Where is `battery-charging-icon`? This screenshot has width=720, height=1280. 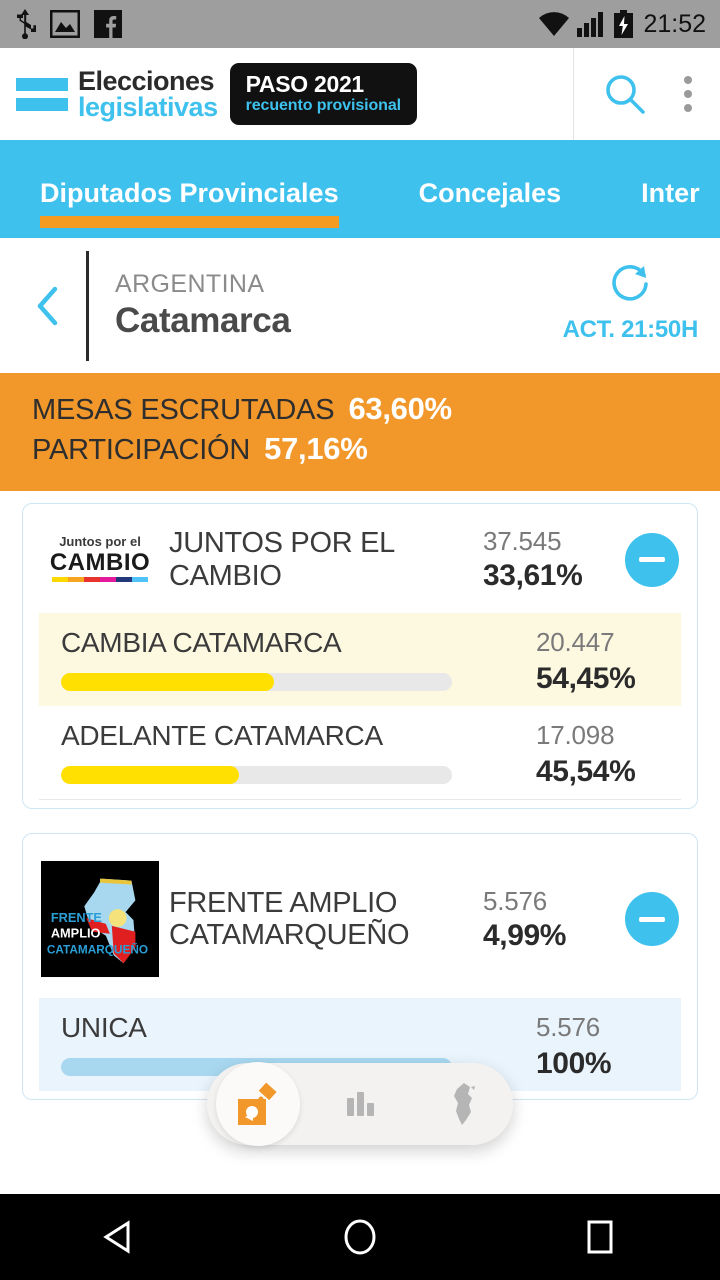
battery-charging-icon is located at coordinates (624, 24).